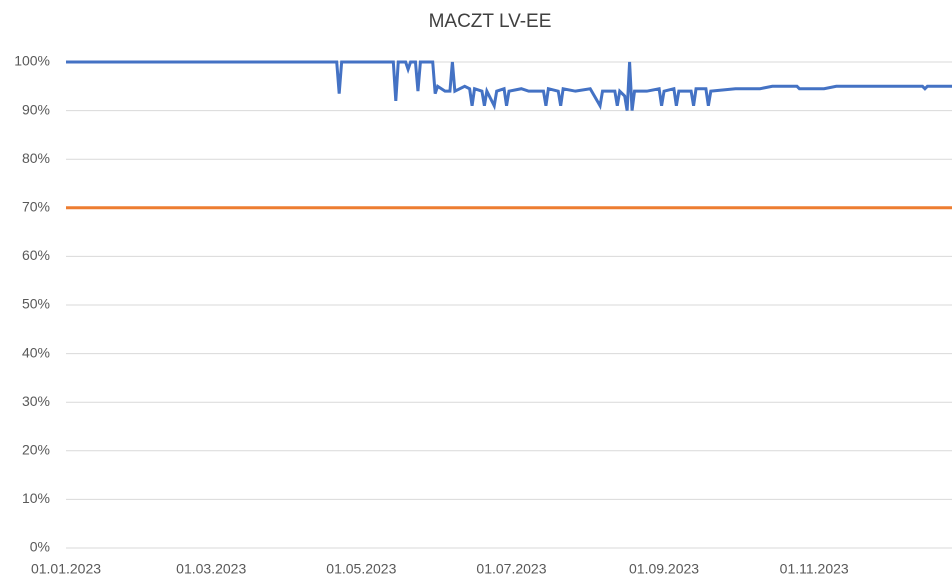 Image resolution: width=952 pixels, height=577 pixels. I want to click on y-tick-label: 70%, so click(36, 207).